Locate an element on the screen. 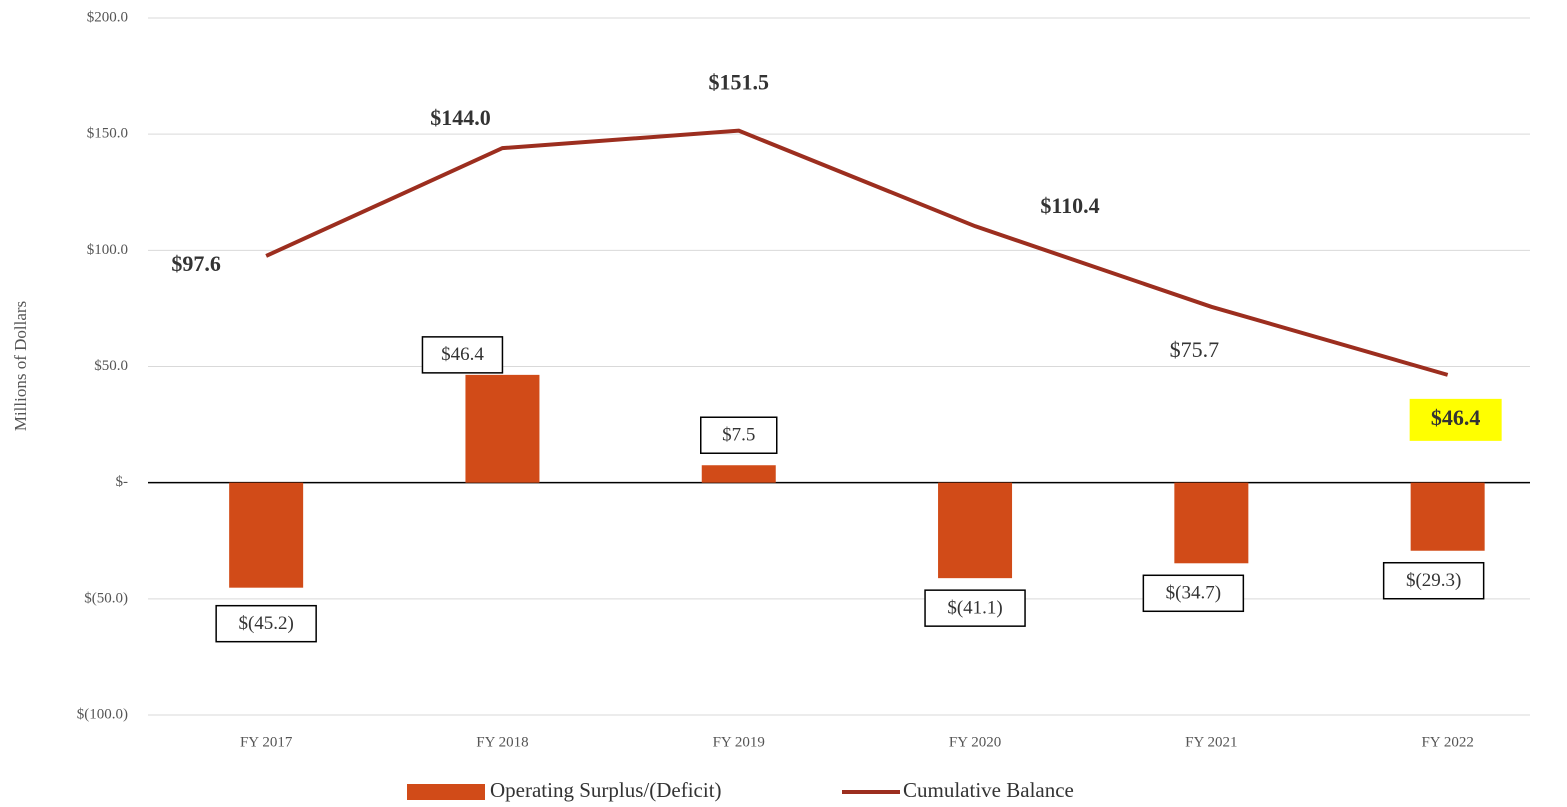  highlight is located at coordinates (1455, 419).